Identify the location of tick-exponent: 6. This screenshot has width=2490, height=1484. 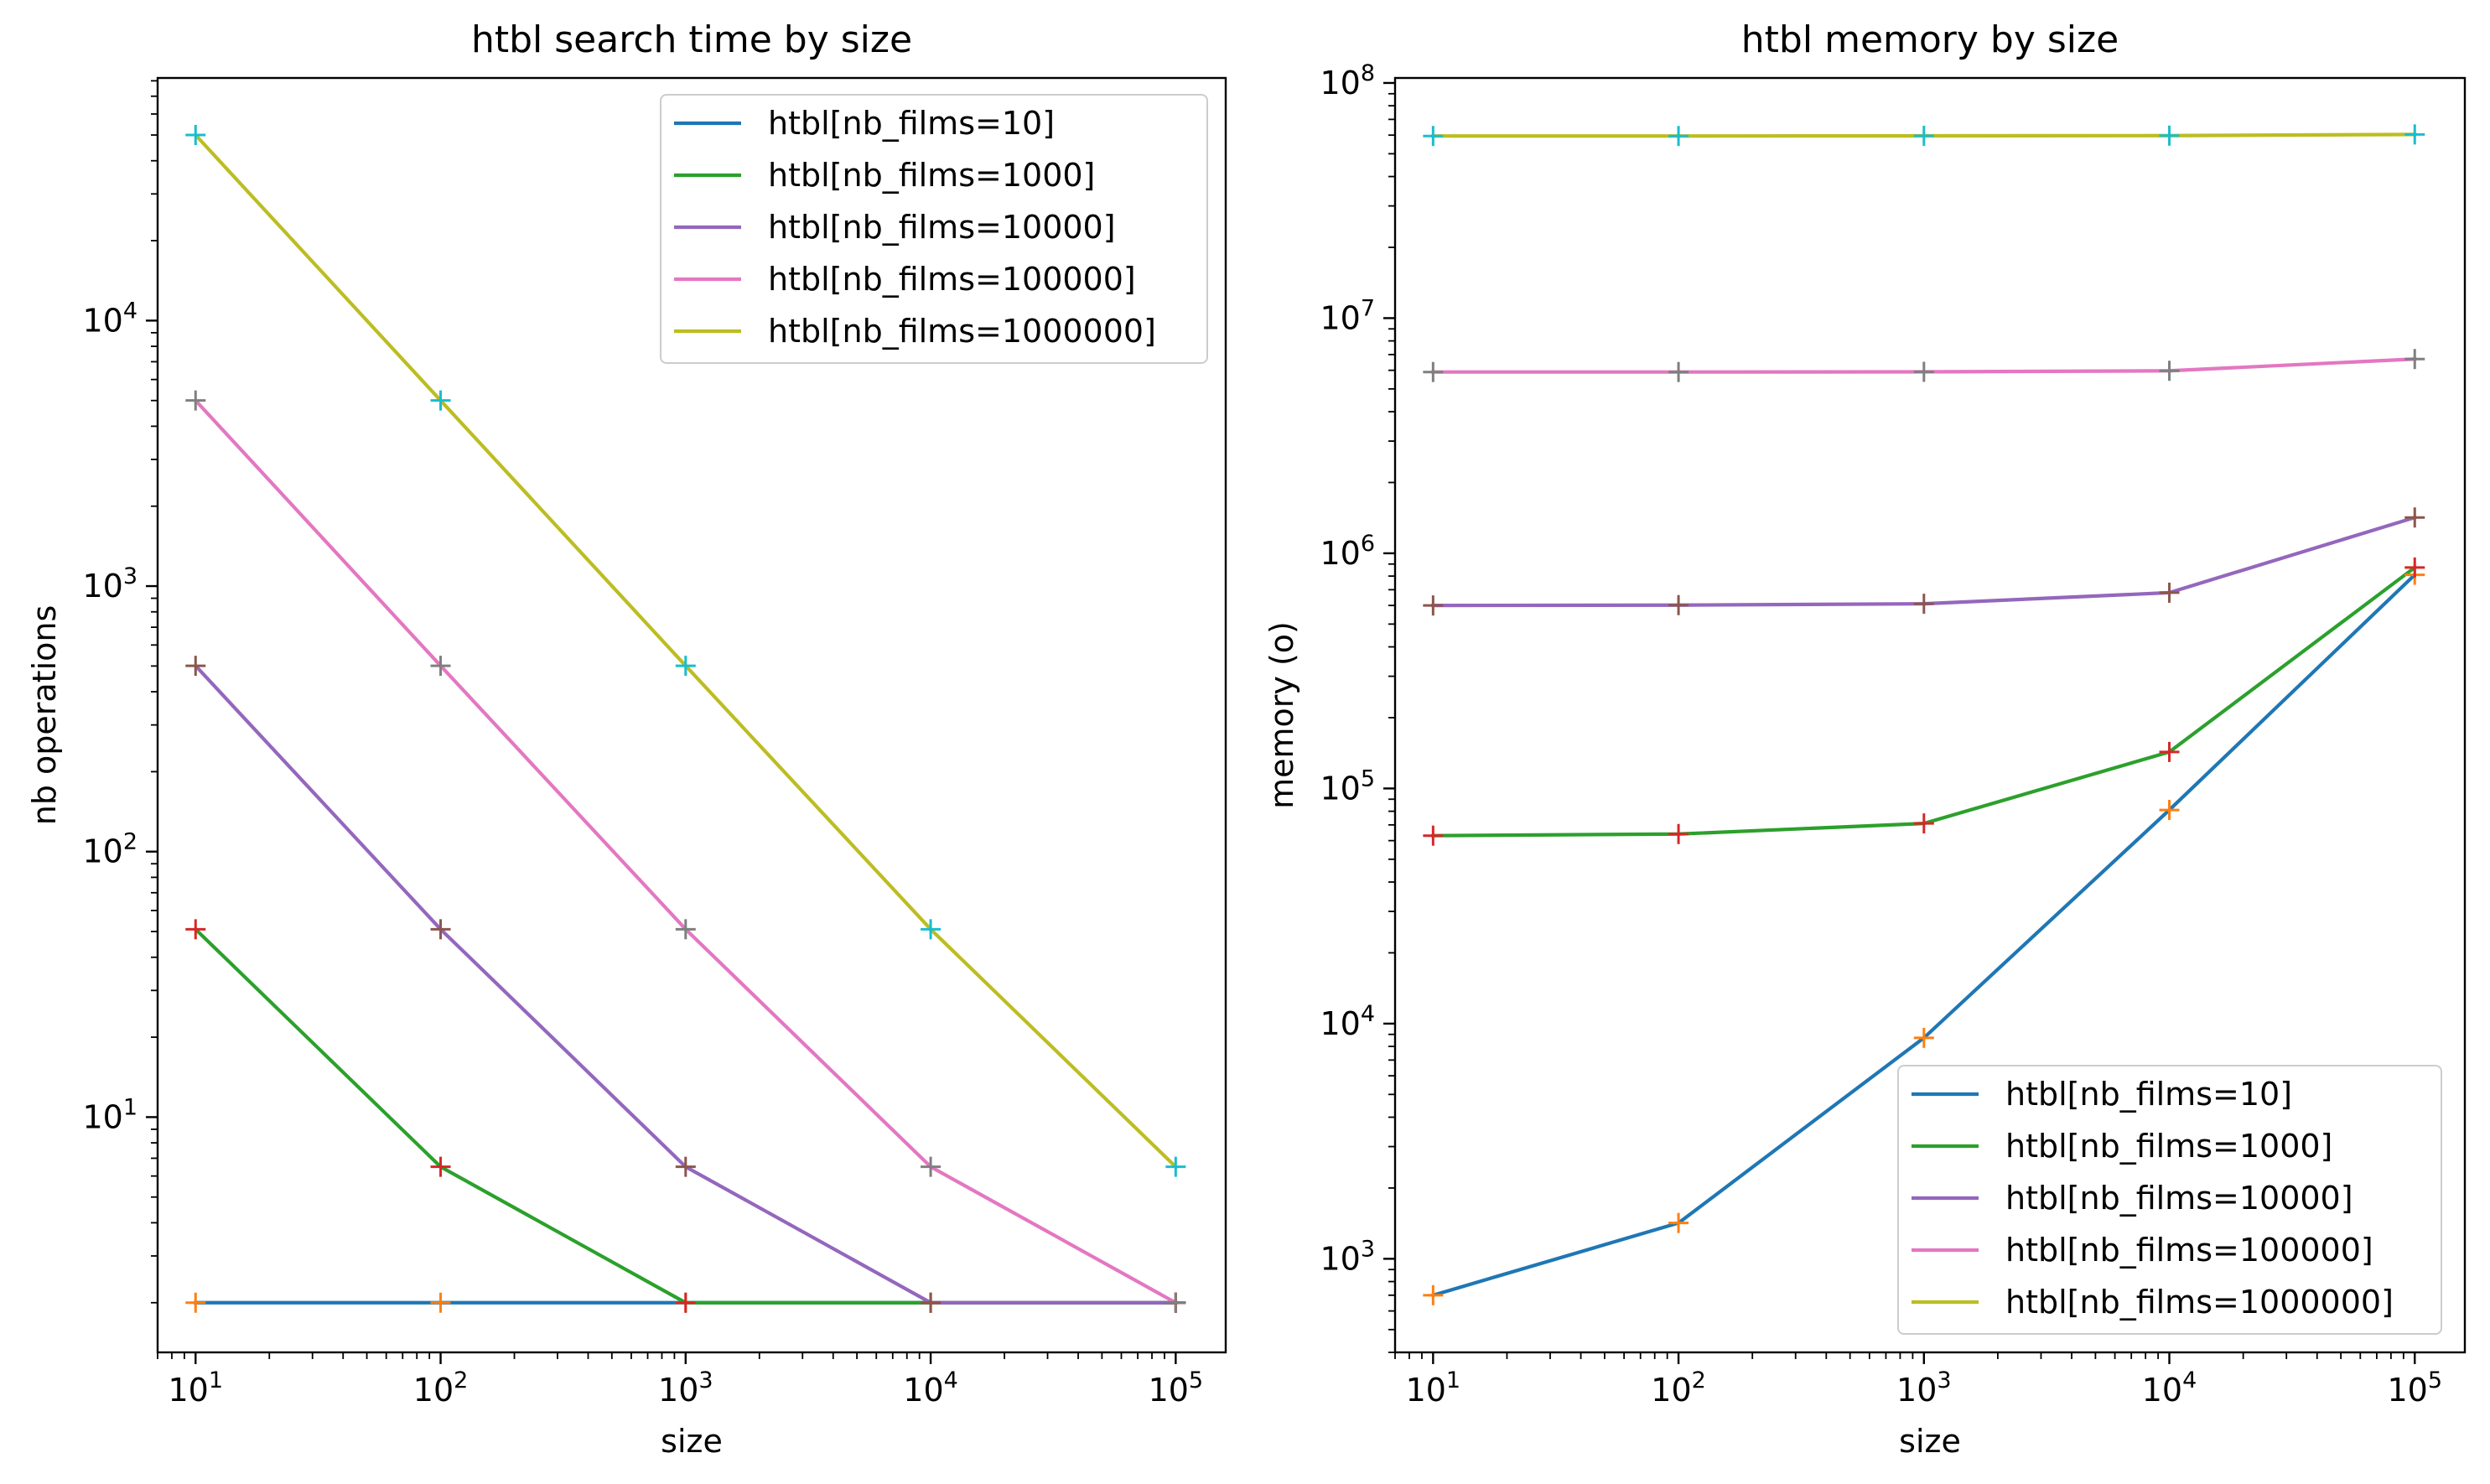
(1368, 544).